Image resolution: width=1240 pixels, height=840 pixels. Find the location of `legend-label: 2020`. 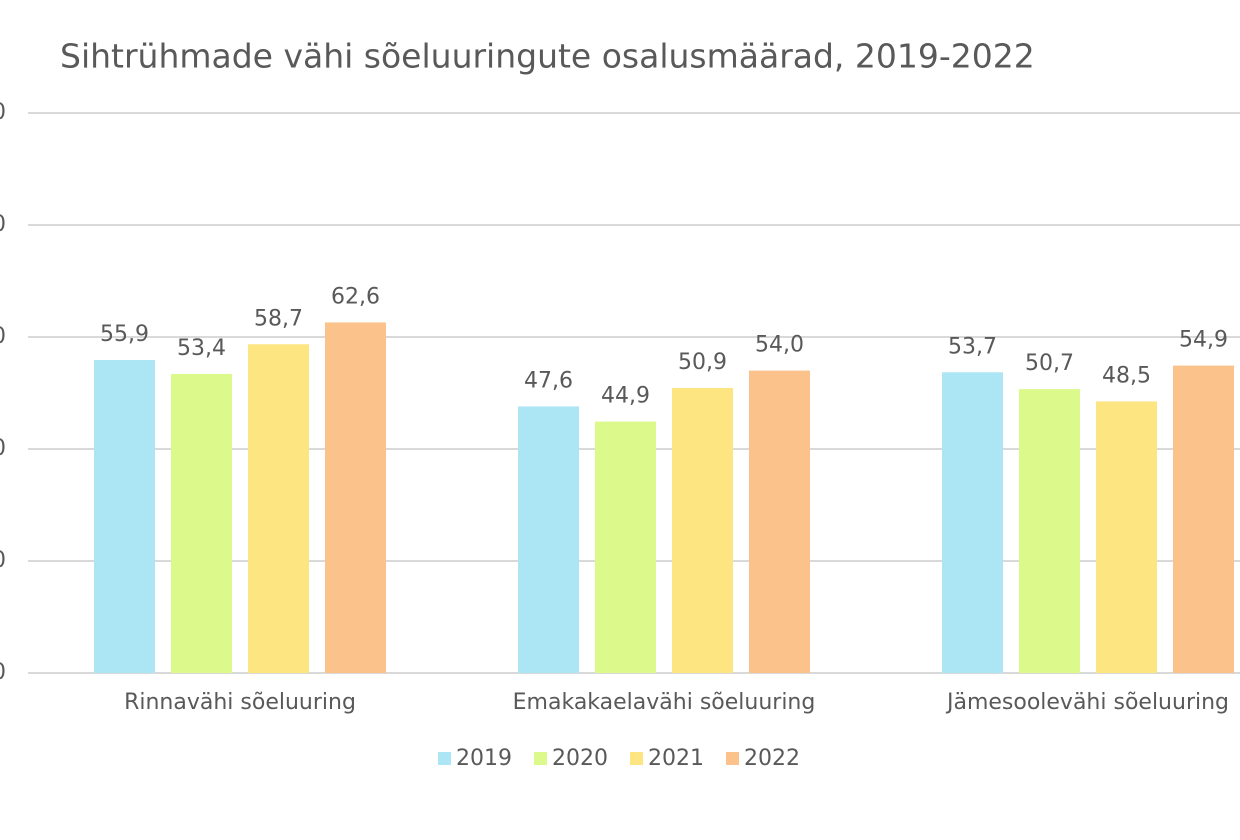

legend-label: 2020 is located at coordinates (580, 758).